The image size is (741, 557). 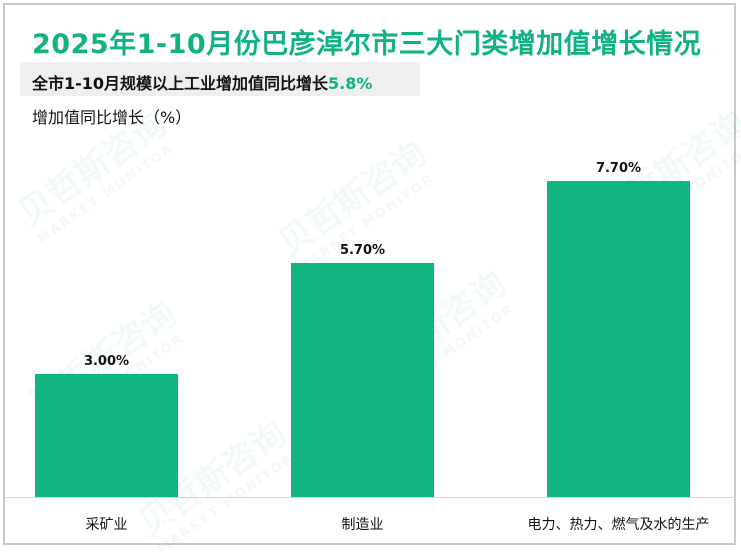 What do you see at coordinates (362, 525) in the screenshot?
I see `x-axis-category-label: 制造业` at bounding box center [362, 525].